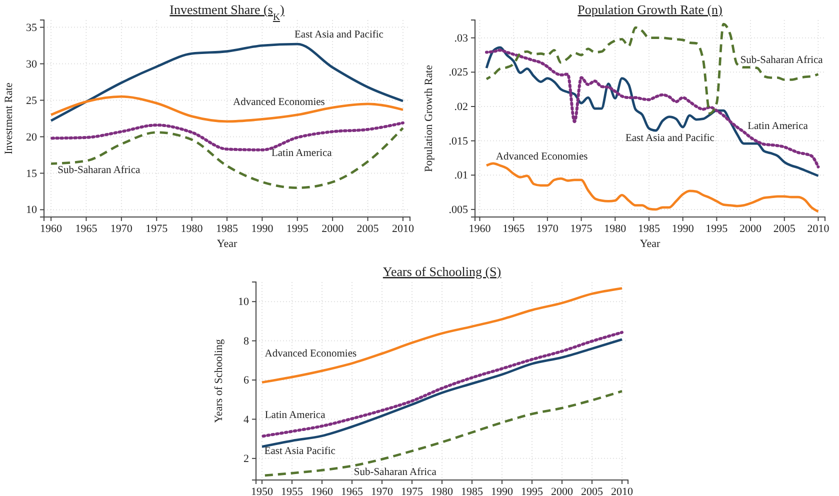 The image size is (839, 496). Describe the element at coordinates (247, 341) in the screenshot. I see `y-tick-label: 8` at that location.